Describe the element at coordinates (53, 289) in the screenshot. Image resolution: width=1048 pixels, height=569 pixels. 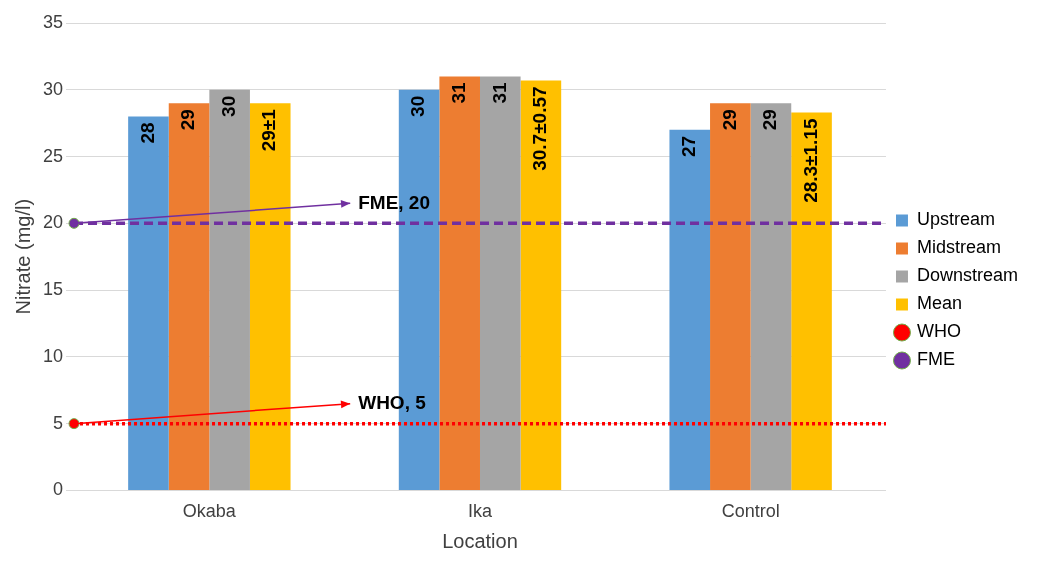
I see `y-tick-label: 15` at that location.